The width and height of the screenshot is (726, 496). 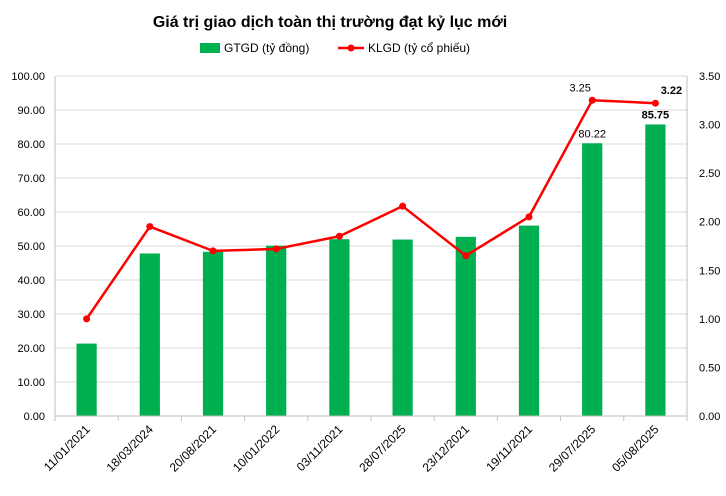 I want to click on y-left-tick-label: 20.00, so click(x=31, y=349).